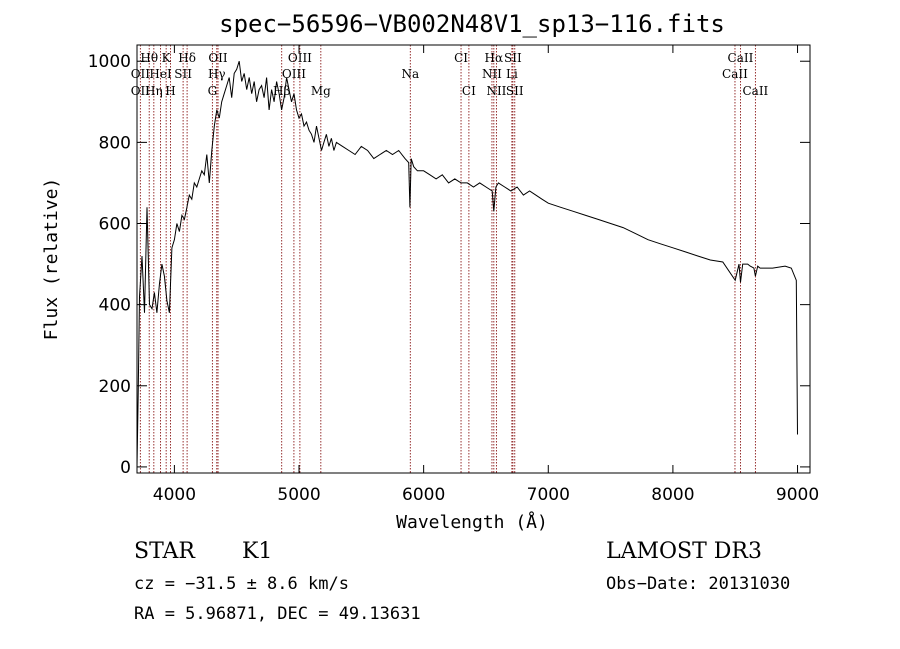  Describe the element at coordinates (115, 225) in the screenshot. I see `y-tick-label: 600` at that location.